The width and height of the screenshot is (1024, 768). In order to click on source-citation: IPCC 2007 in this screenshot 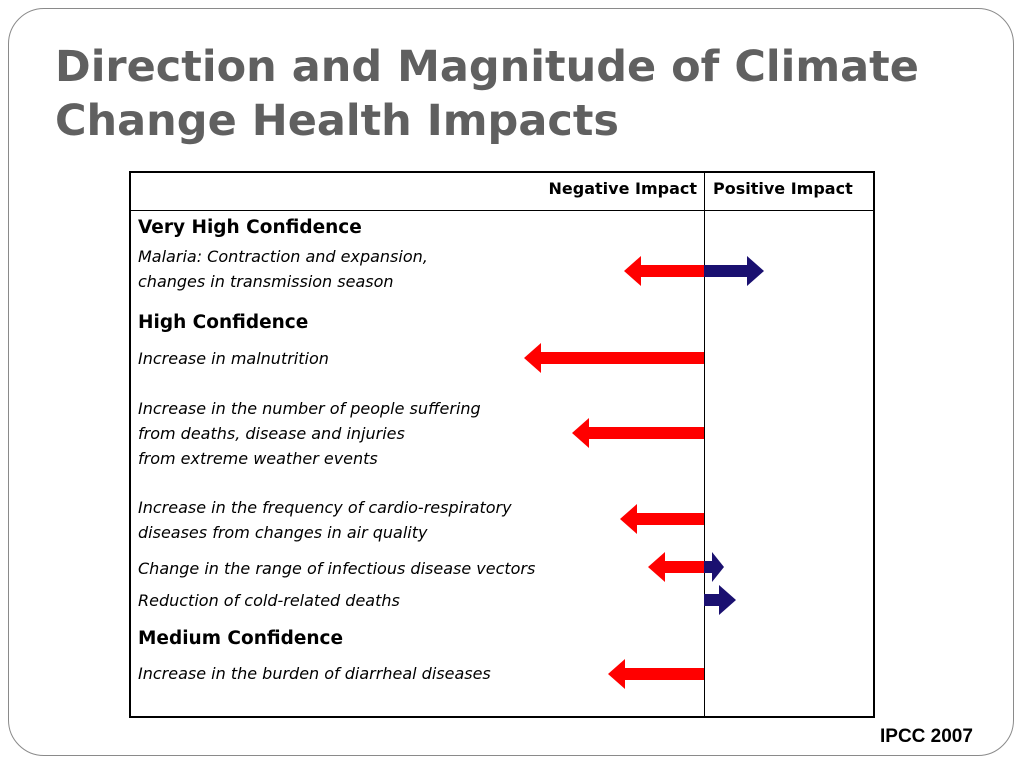, I will do `click(926, 736)`.